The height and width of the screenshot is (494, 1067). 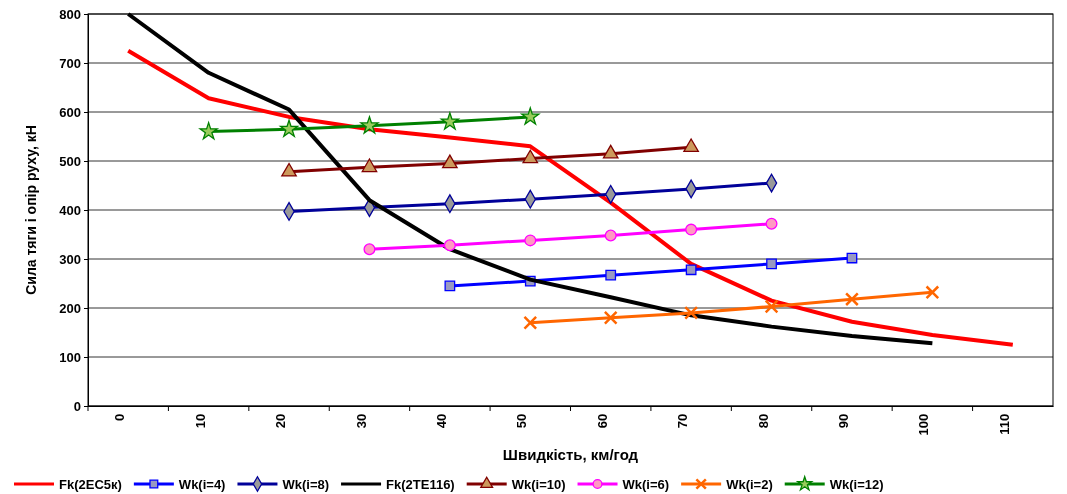 What do you see at coordinates (70, 210) in the screenshot?
I see `y-tick-label: 400` at bounding box center [70, 210].